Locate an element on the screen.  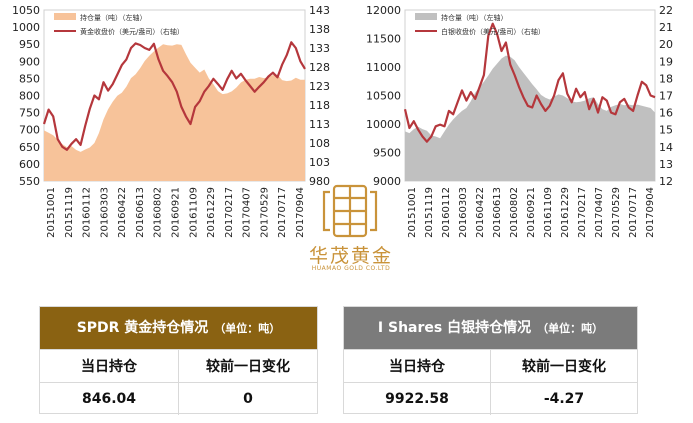
y-left-tick-label: 1050 is located at coordinates (26, 10).